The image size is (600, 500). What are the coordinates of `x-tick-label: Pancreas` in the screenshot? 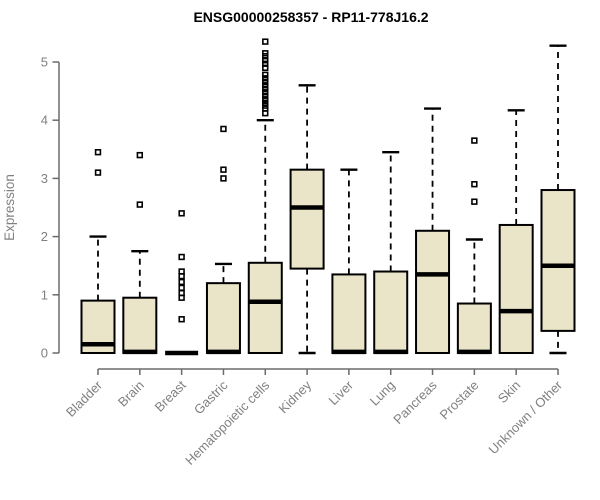 It's located at (415, 402).